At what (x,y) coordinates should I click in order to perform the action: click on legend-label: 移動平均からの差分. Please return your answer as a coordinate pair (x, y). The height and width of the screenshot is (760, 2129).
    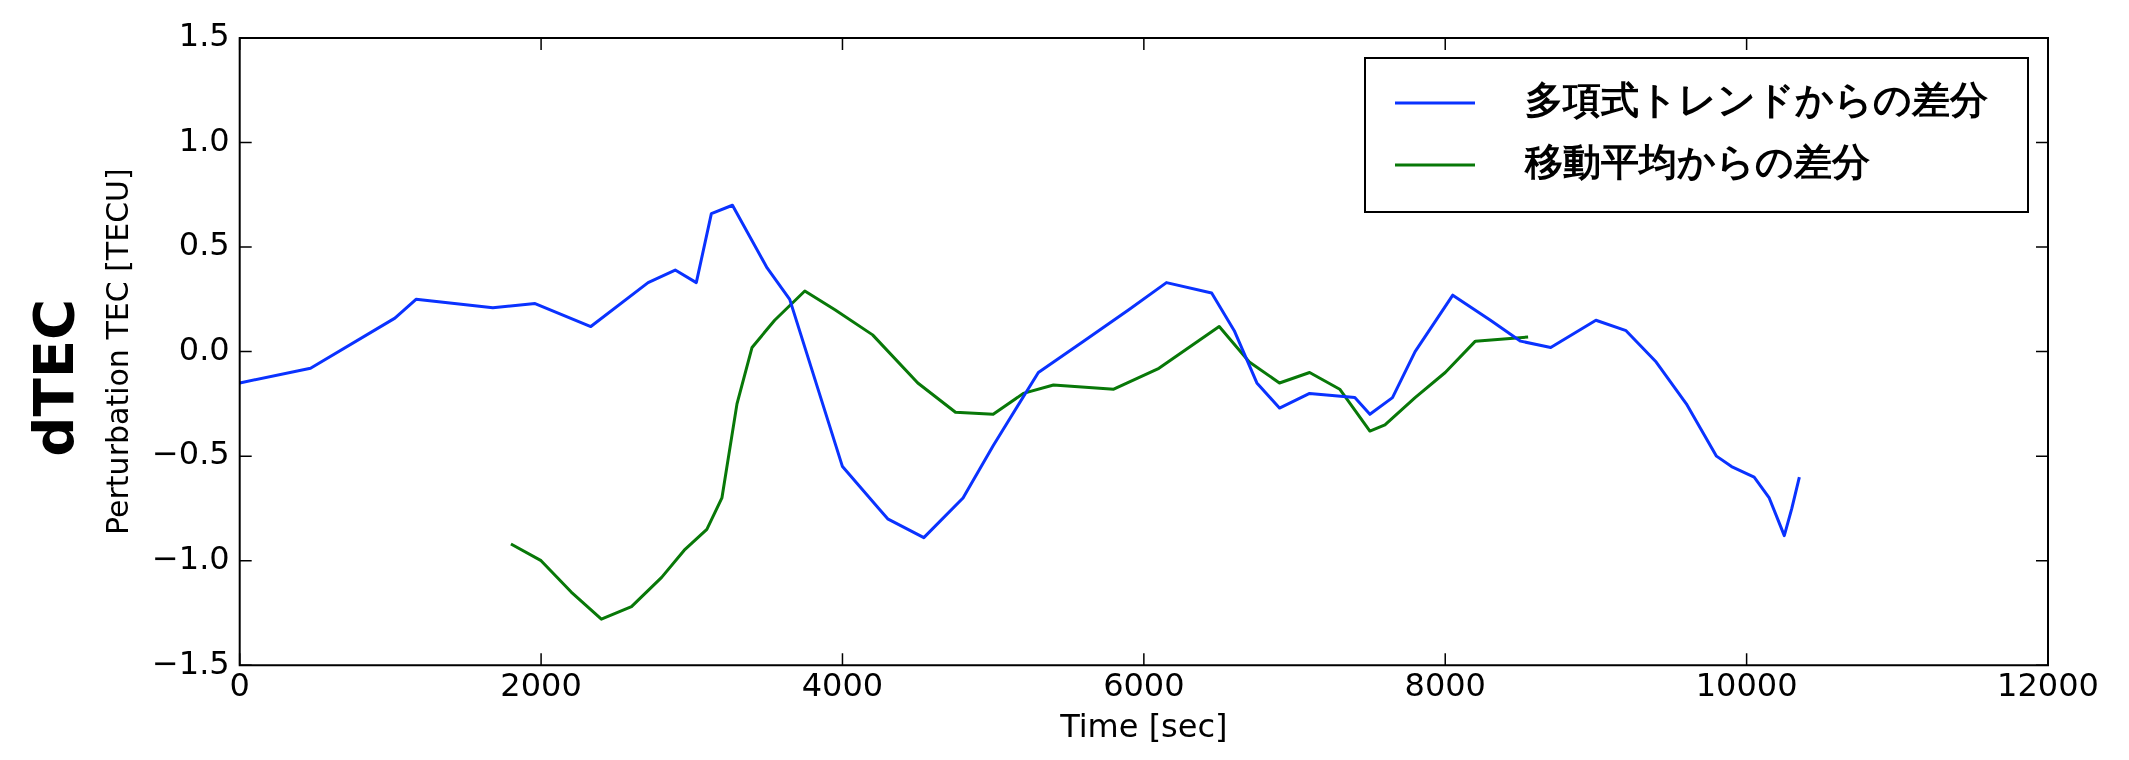
    Looking at the image, I should click on (1697, 161).